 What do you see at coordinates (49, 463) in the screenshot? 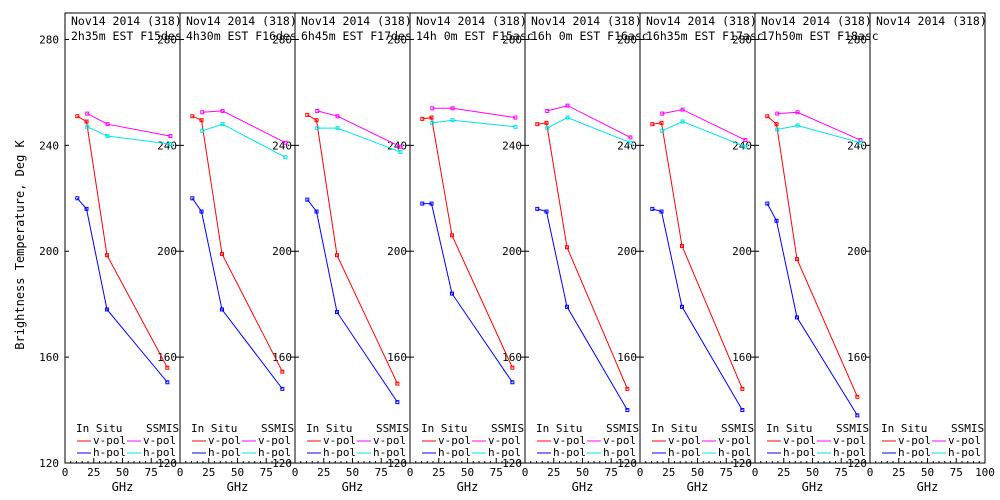
I see `outer-y-tick-label: 120` at bounding box center [49, 463].